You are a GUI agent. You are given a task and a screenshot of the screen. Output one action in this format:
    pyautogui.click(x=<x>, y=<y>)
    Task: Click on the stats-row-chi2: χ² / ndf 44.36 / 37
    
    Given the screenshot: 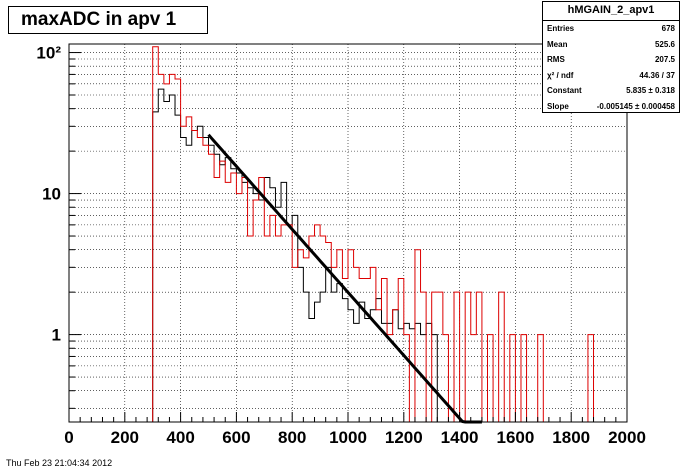 What is the action you would take?
    pyautogui.click(x=611, y=76)
    